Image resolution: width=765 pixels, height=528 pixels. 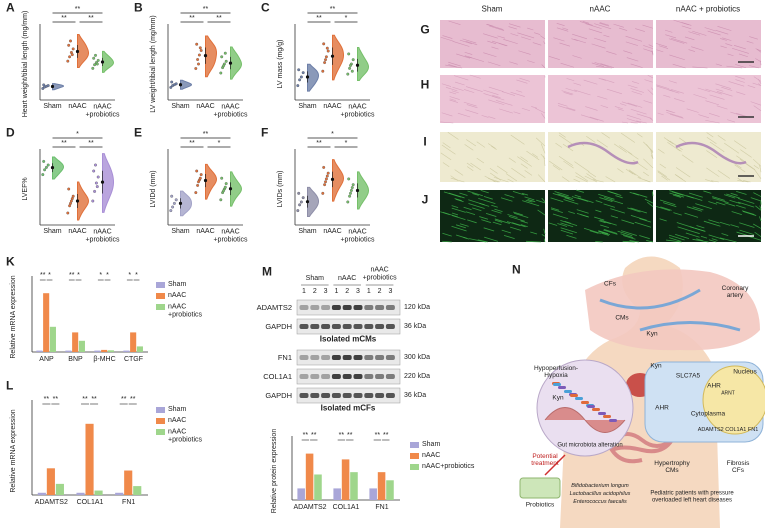 I want to click on micrograph, so click(x=708, y=216).